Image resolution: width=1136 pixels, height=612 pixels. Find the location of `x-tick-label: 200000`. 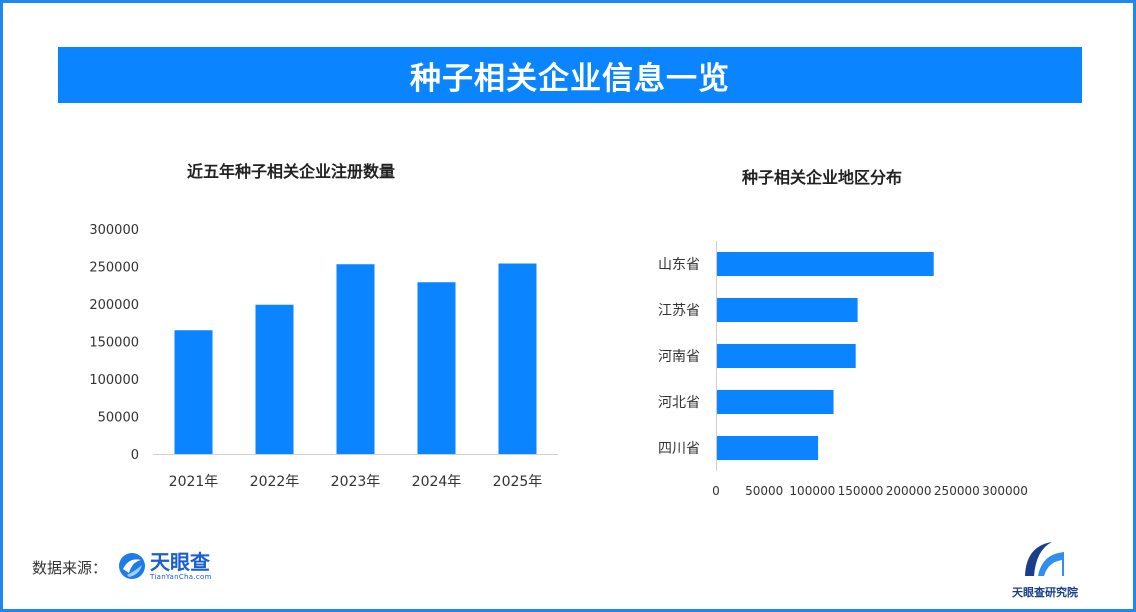

x-tick-label: 200000 is located at coordinates (909, 491).